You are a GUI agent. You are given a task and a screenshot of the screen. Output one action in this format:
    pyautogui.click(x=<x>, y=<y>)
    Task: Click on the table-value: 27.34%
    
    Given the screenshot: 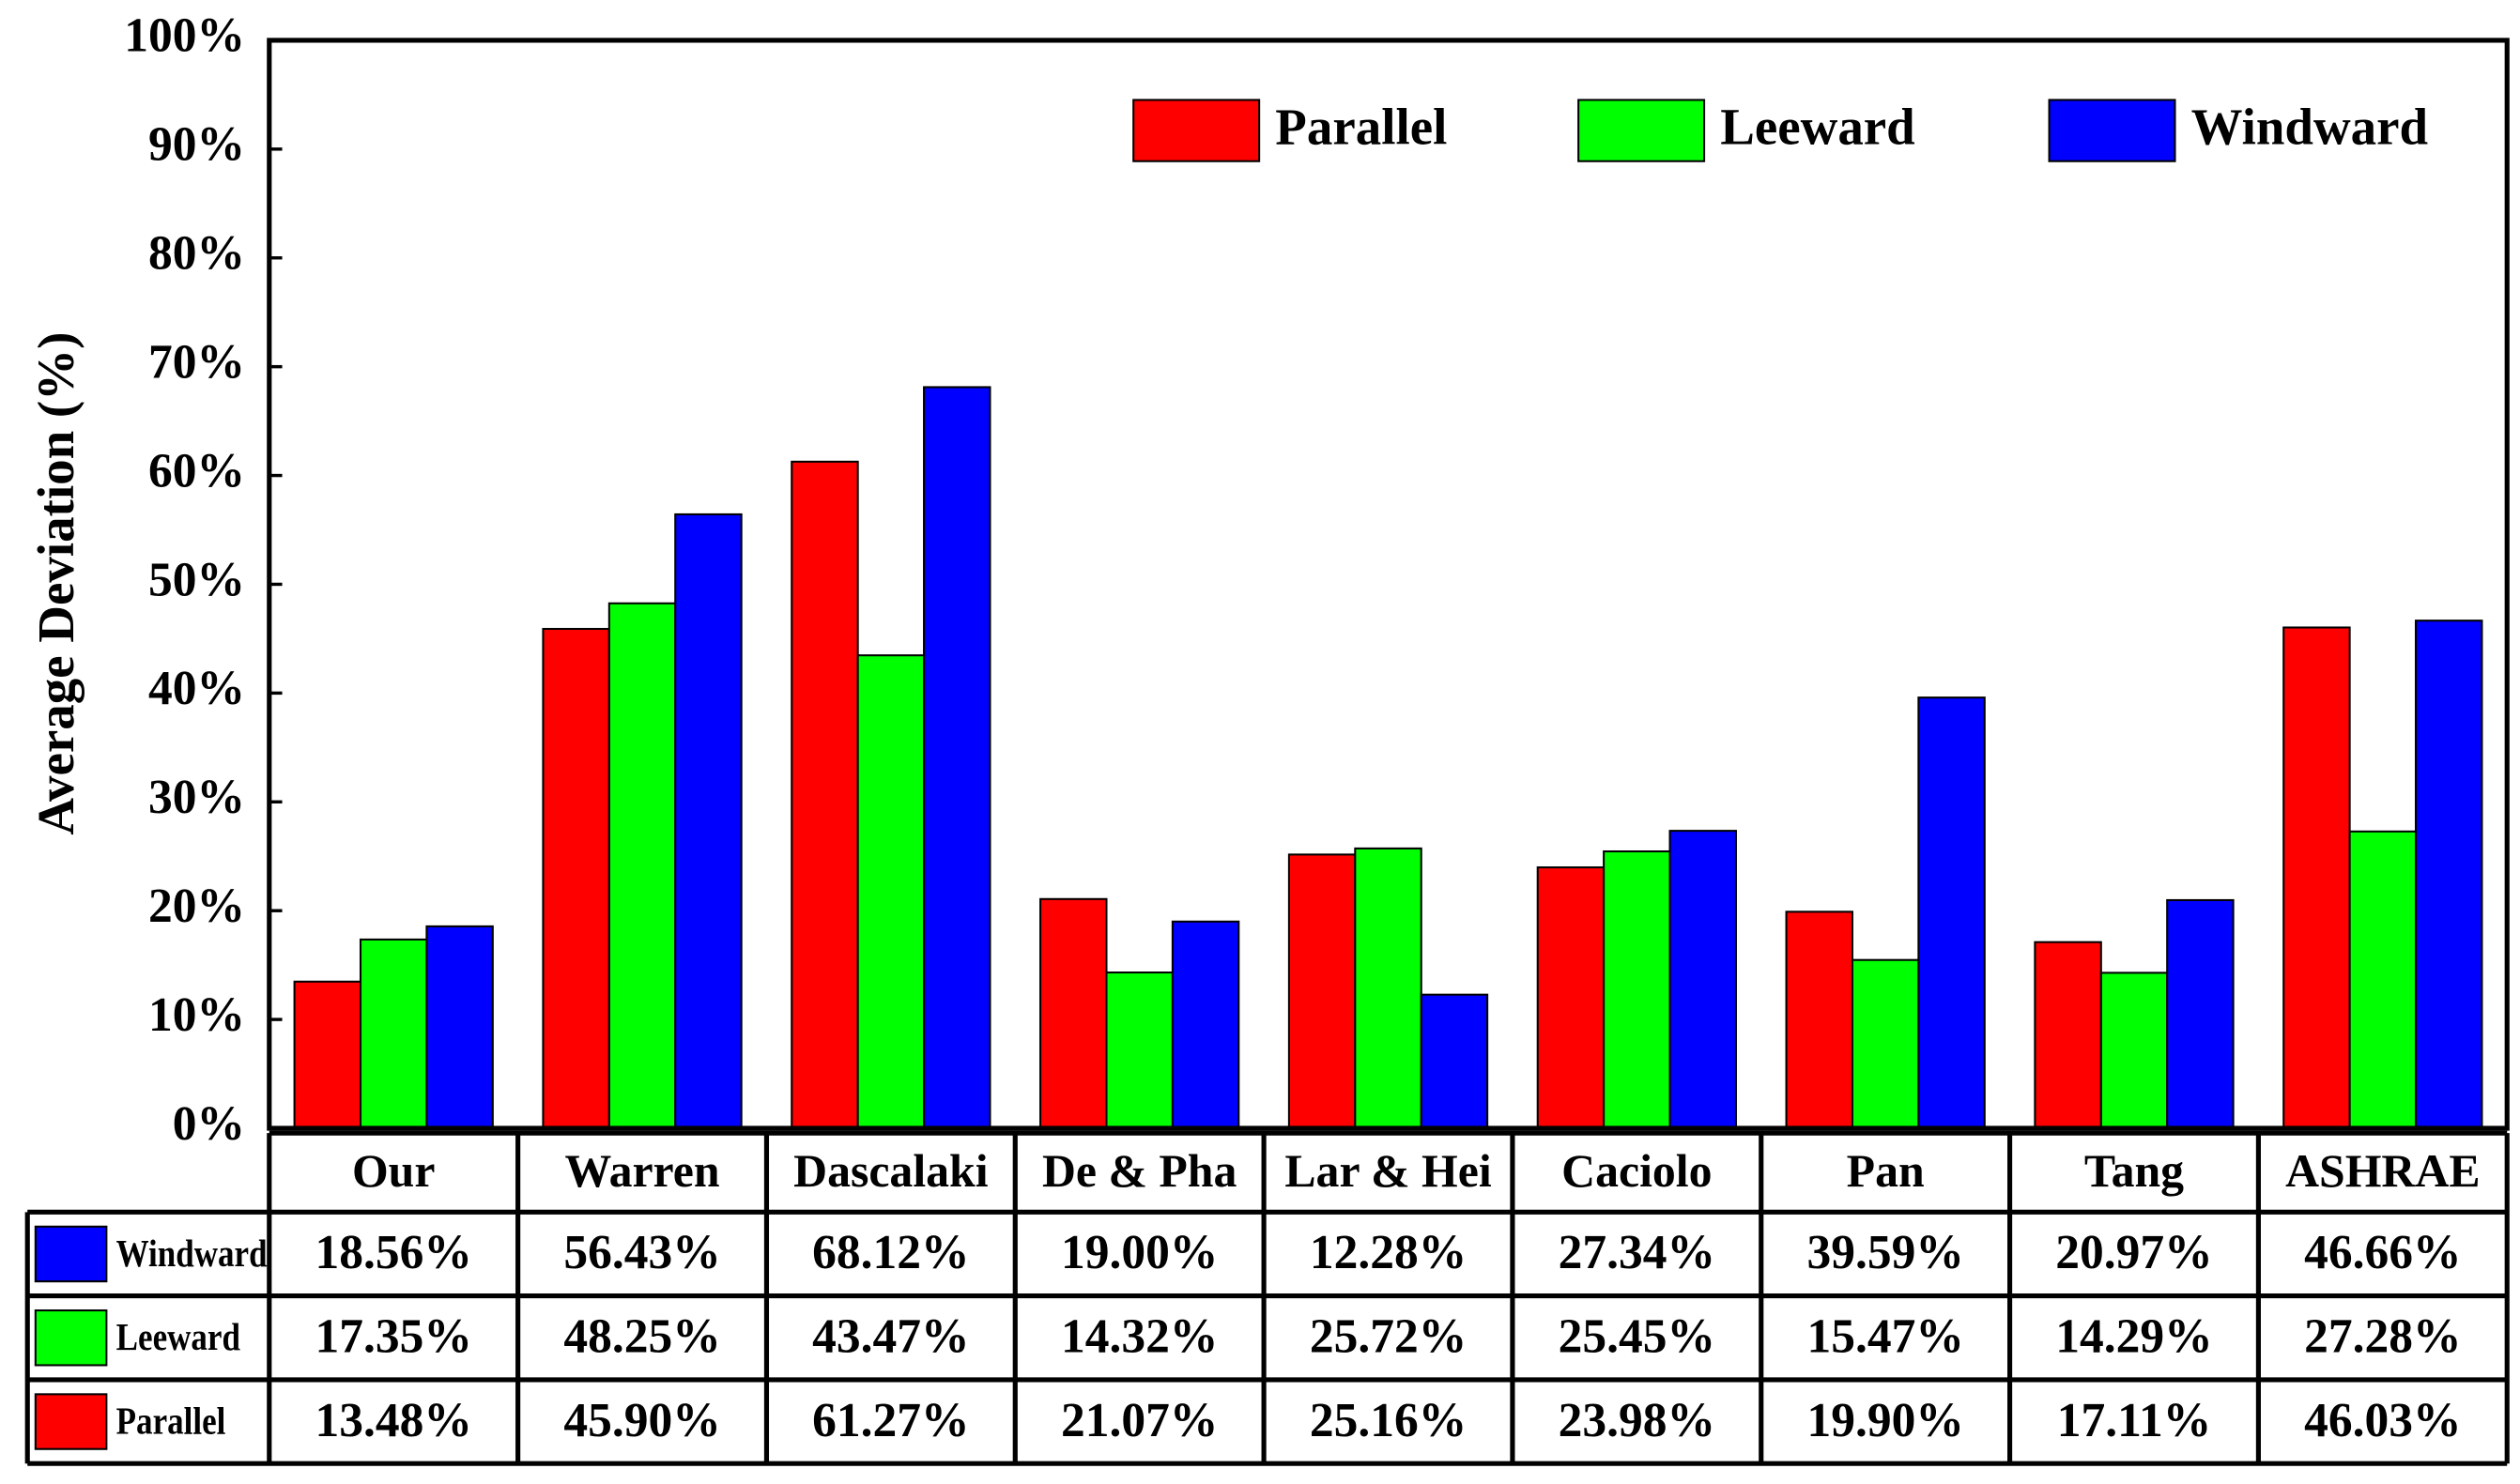 What is the action you would take?
    pyautogui.click(x=1637, y=1252)
    